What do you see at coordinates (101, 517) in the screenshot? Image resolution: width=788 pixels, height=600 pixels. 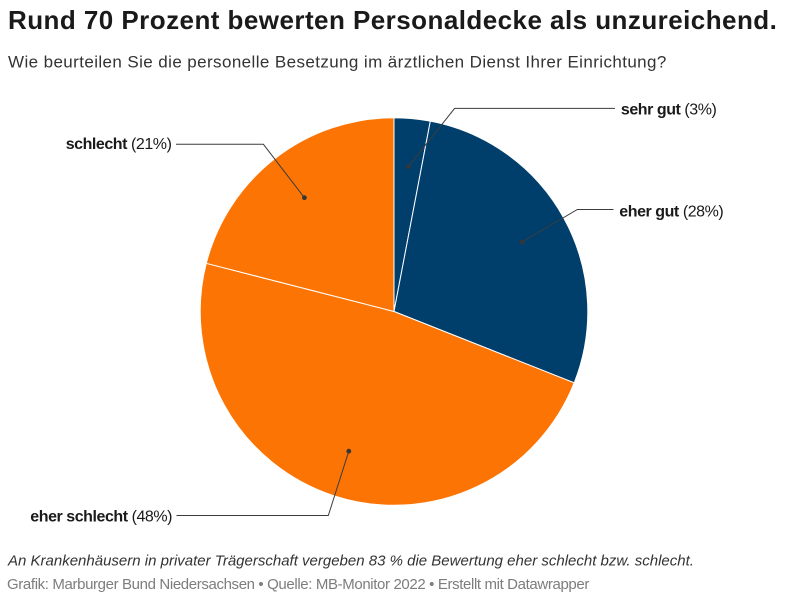 I see `svg-text: eher schlecht (48%)` at bounding box center [101, 517].